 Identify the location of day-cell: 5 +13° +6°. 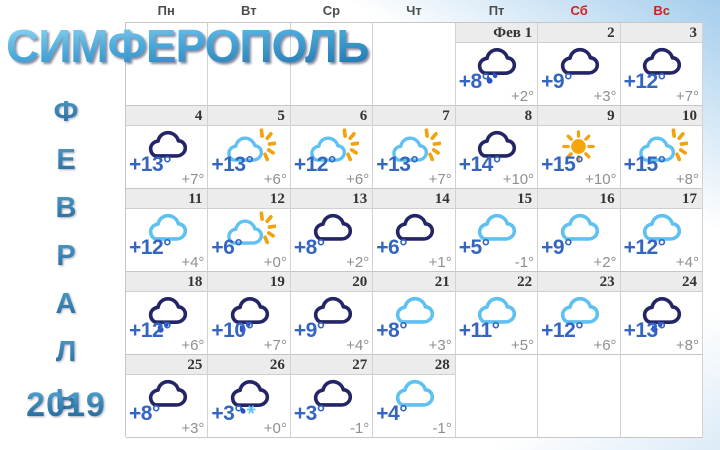
(249, 147).